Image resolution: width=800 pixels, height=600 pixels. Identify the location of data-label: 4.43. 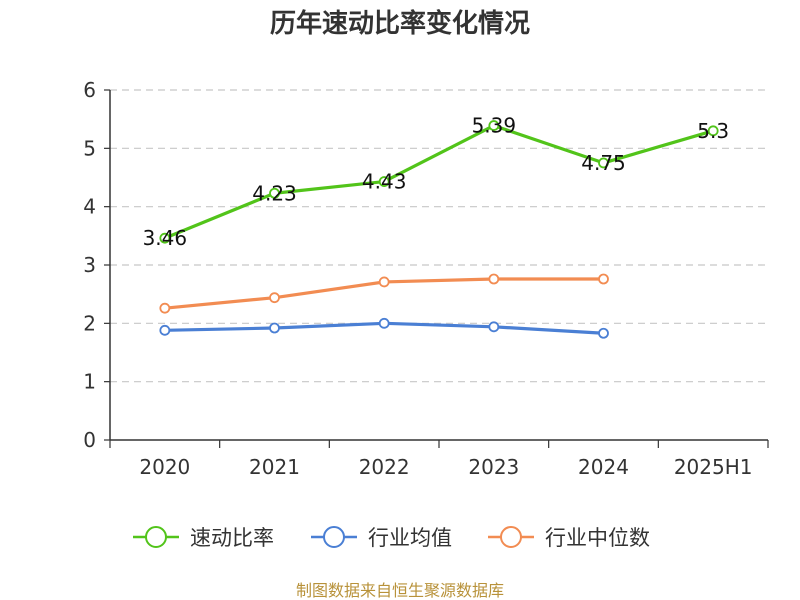
(384, 182).